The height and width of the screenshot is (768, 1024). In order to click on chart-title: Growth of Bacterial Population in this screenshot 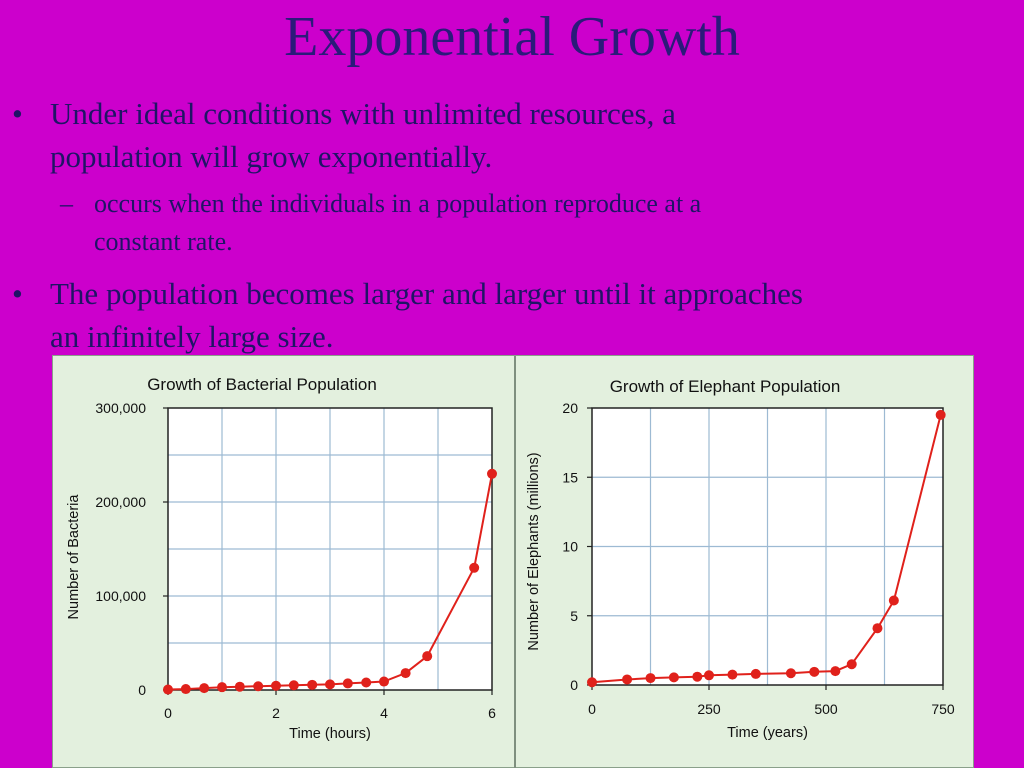, I will do `click(262, 384)`.